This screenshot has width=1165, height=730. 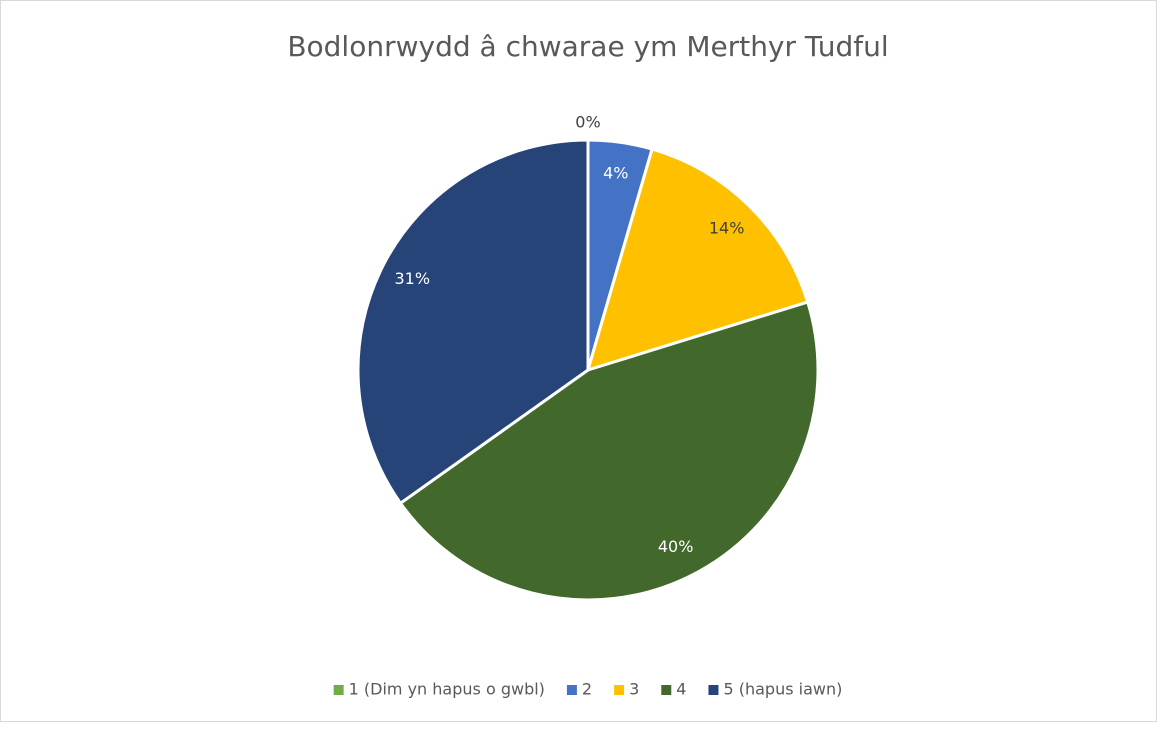 What do you see at coordinates (727, 227) in the screenshot?
I see `data-label: 14%` at bounding box center [727, 227].